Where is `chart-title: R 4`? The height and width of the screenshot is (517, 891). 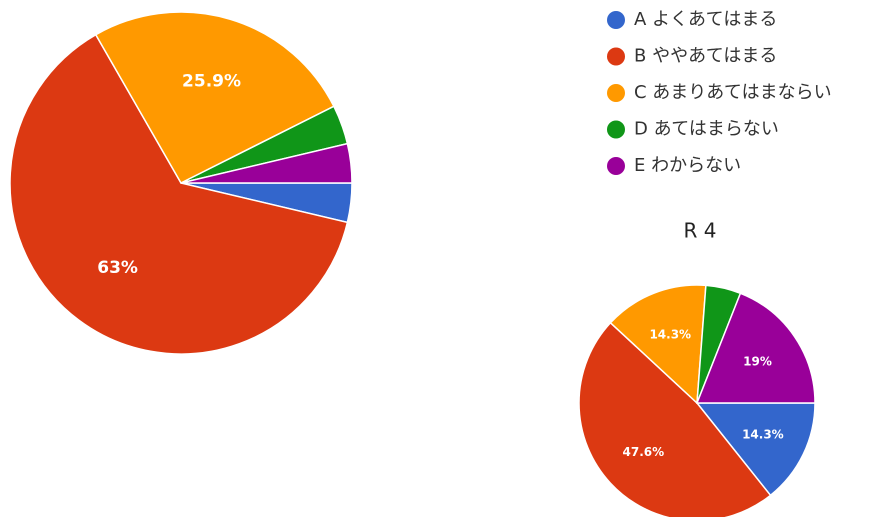
chart-title: R 4 is located at coordinates (700, 231).